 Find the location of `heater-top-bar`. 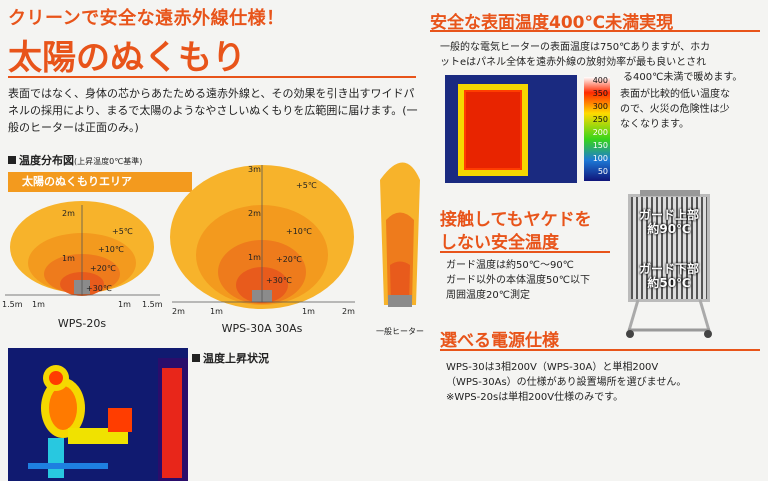

heater-top-bar is located at coordinates (670, 193).